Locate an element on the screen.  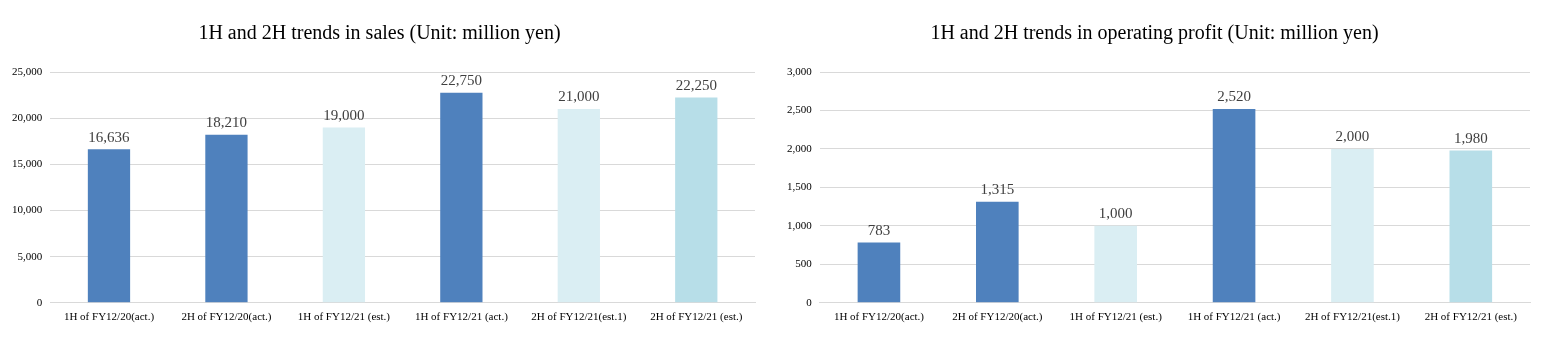
y-tick-label: 500 is located at coordinates (804, 263).